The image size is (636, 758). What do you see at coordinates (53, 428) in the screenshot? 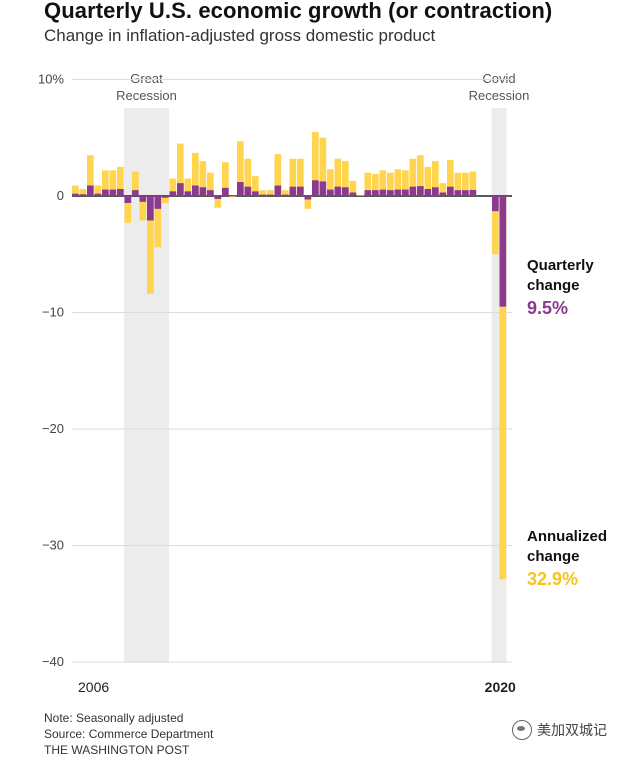
I see `y-tick-label-3: −20` at bounding box center [53, 428].